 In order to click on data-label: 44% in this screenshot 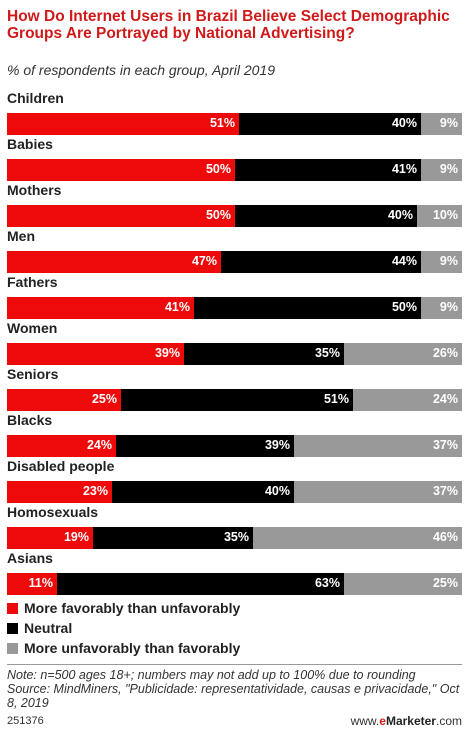, I will do `click(404, 261)`.